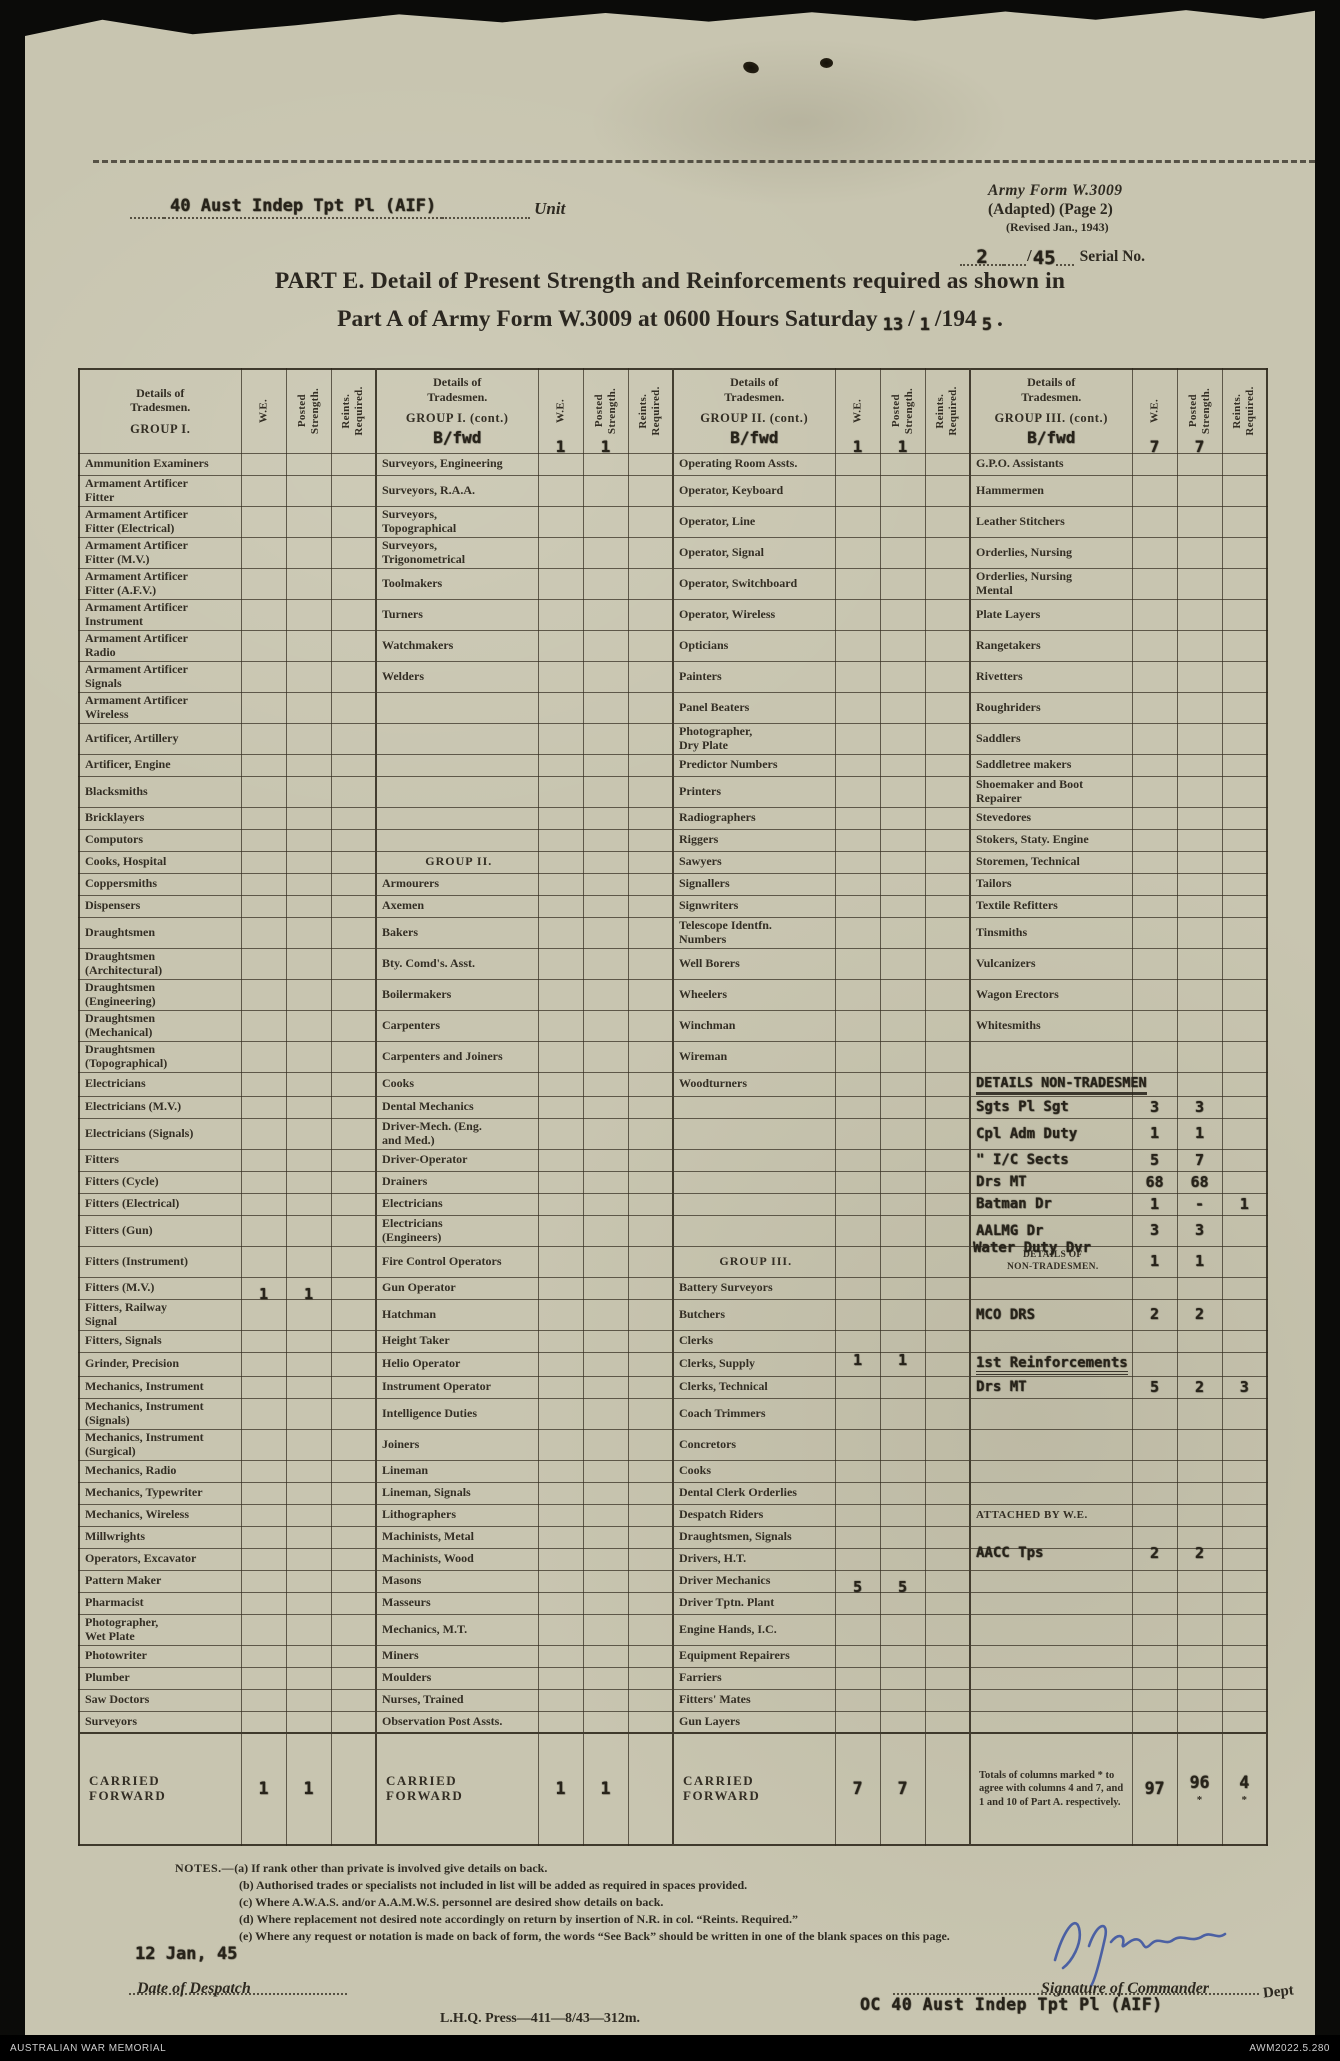 The width and height of the screenshot is (1340, 2061). What do you see at coordinates (1154, 412) in the screenshot?
I see `column-header-cell: W.E. 7` at bounding box center [1154, 412].